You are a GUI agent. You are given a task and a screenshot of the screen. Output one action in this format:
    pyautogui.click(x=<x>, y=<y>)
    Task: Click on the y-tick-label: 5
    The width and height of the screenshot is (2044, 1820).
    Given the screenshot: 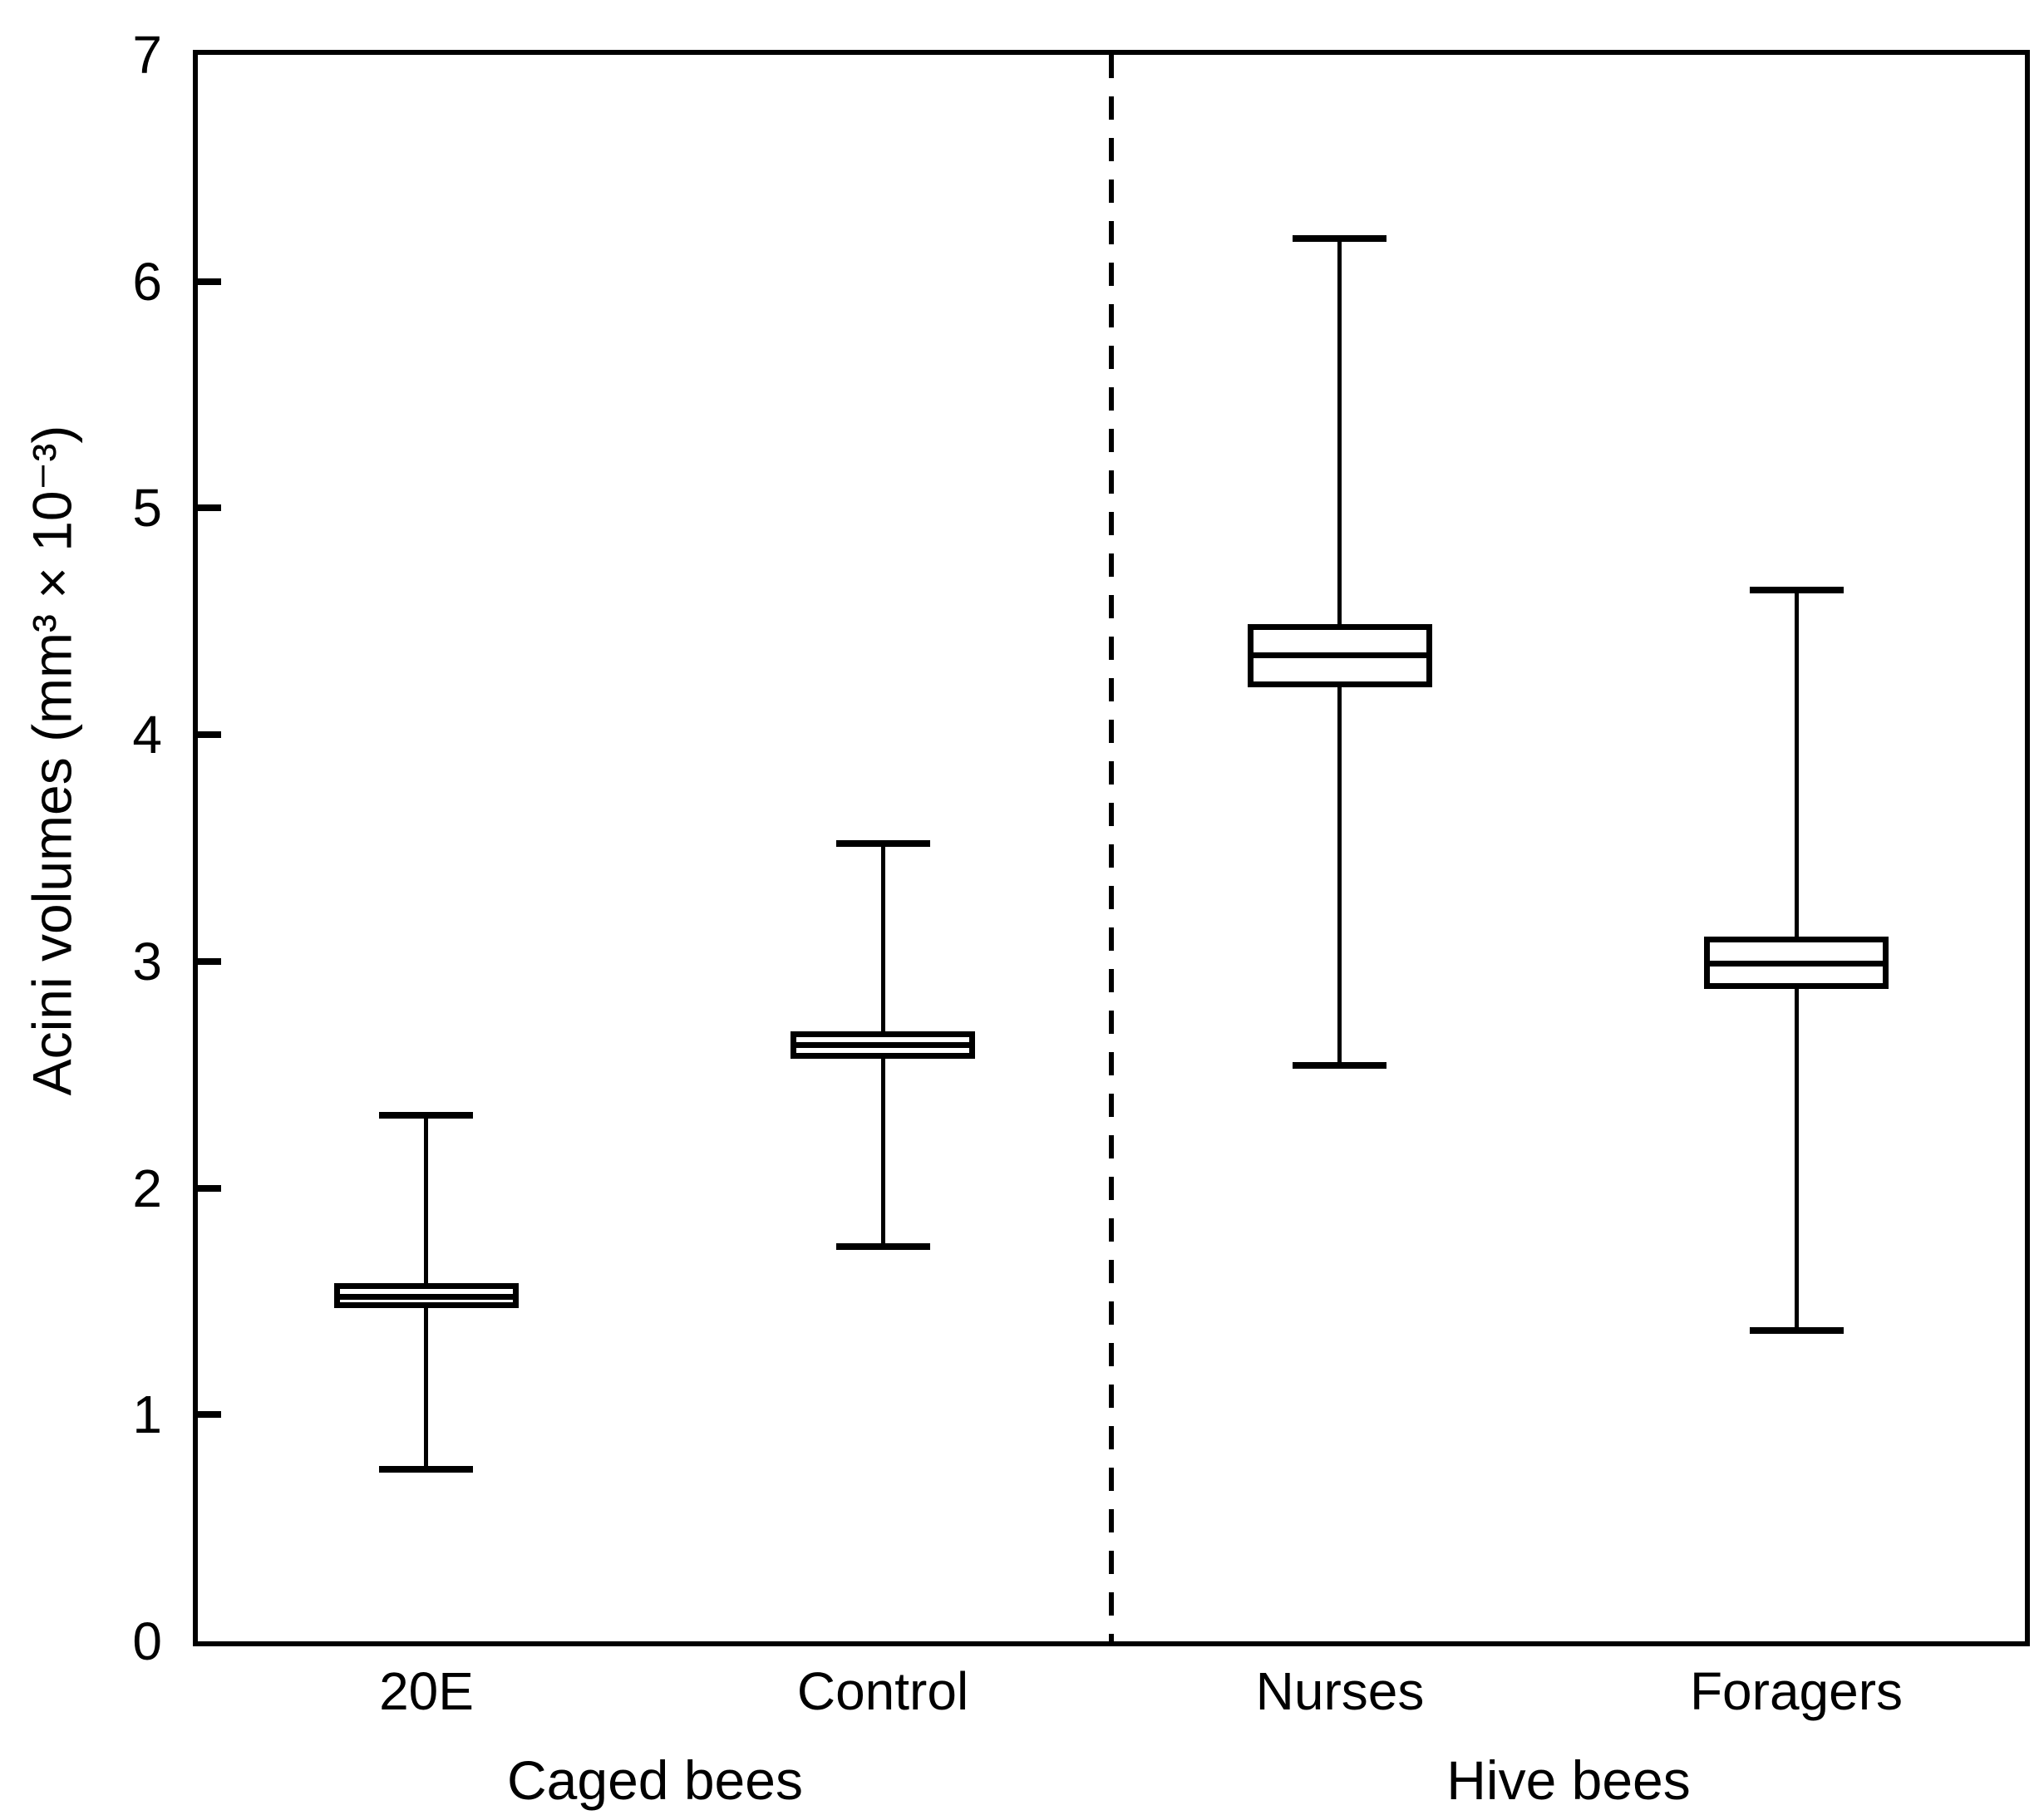 What is the action you would take?
    pyautogui.click(x=147, y=508)
    